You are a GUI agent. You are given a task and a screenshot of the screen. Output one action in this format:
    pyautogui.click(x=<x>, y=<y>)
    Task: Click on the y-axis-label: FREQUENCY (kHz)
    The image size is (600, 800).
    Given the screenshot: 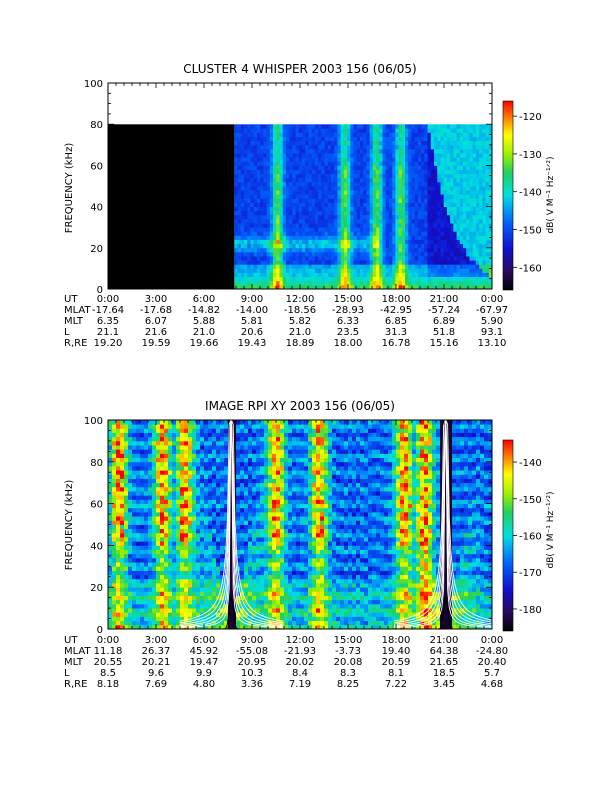 What is the action you would take?
    pyautogui.click(x=69, y=525)
    